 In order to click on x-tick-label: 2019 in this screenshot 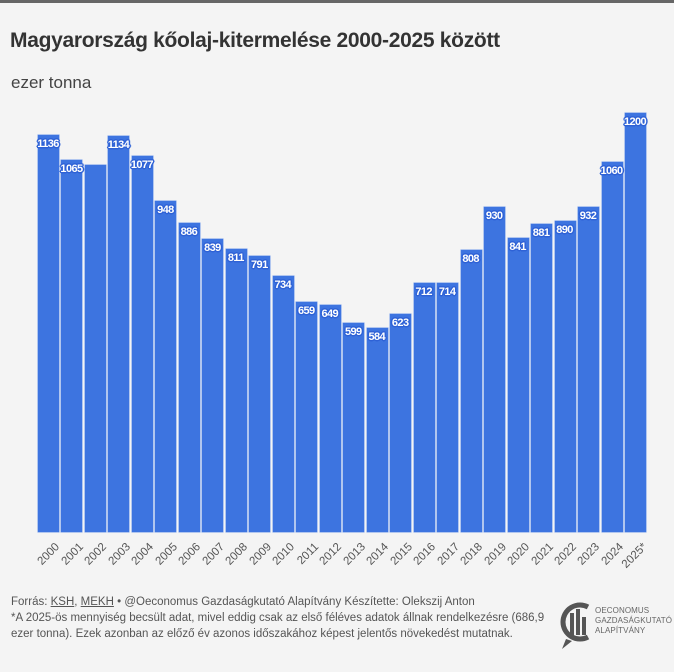, I will do `click(495, 554)`.